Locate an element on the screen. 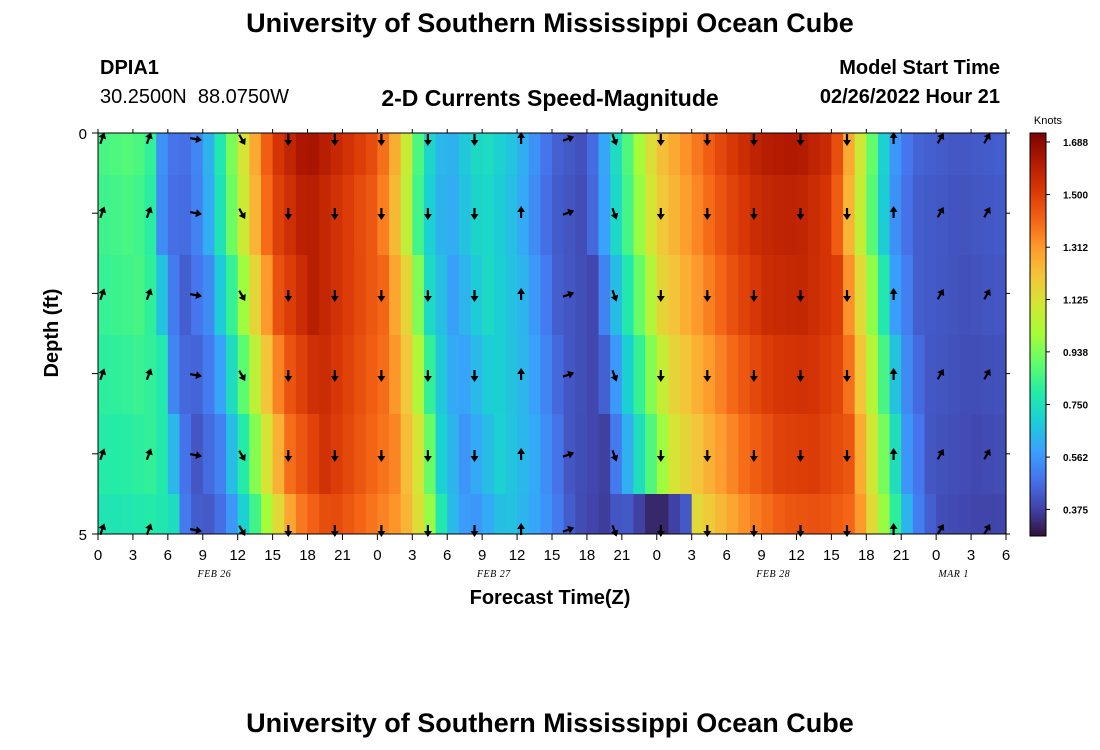  y-axis-label: Depth (ft) is located at coordinates (52, 333).